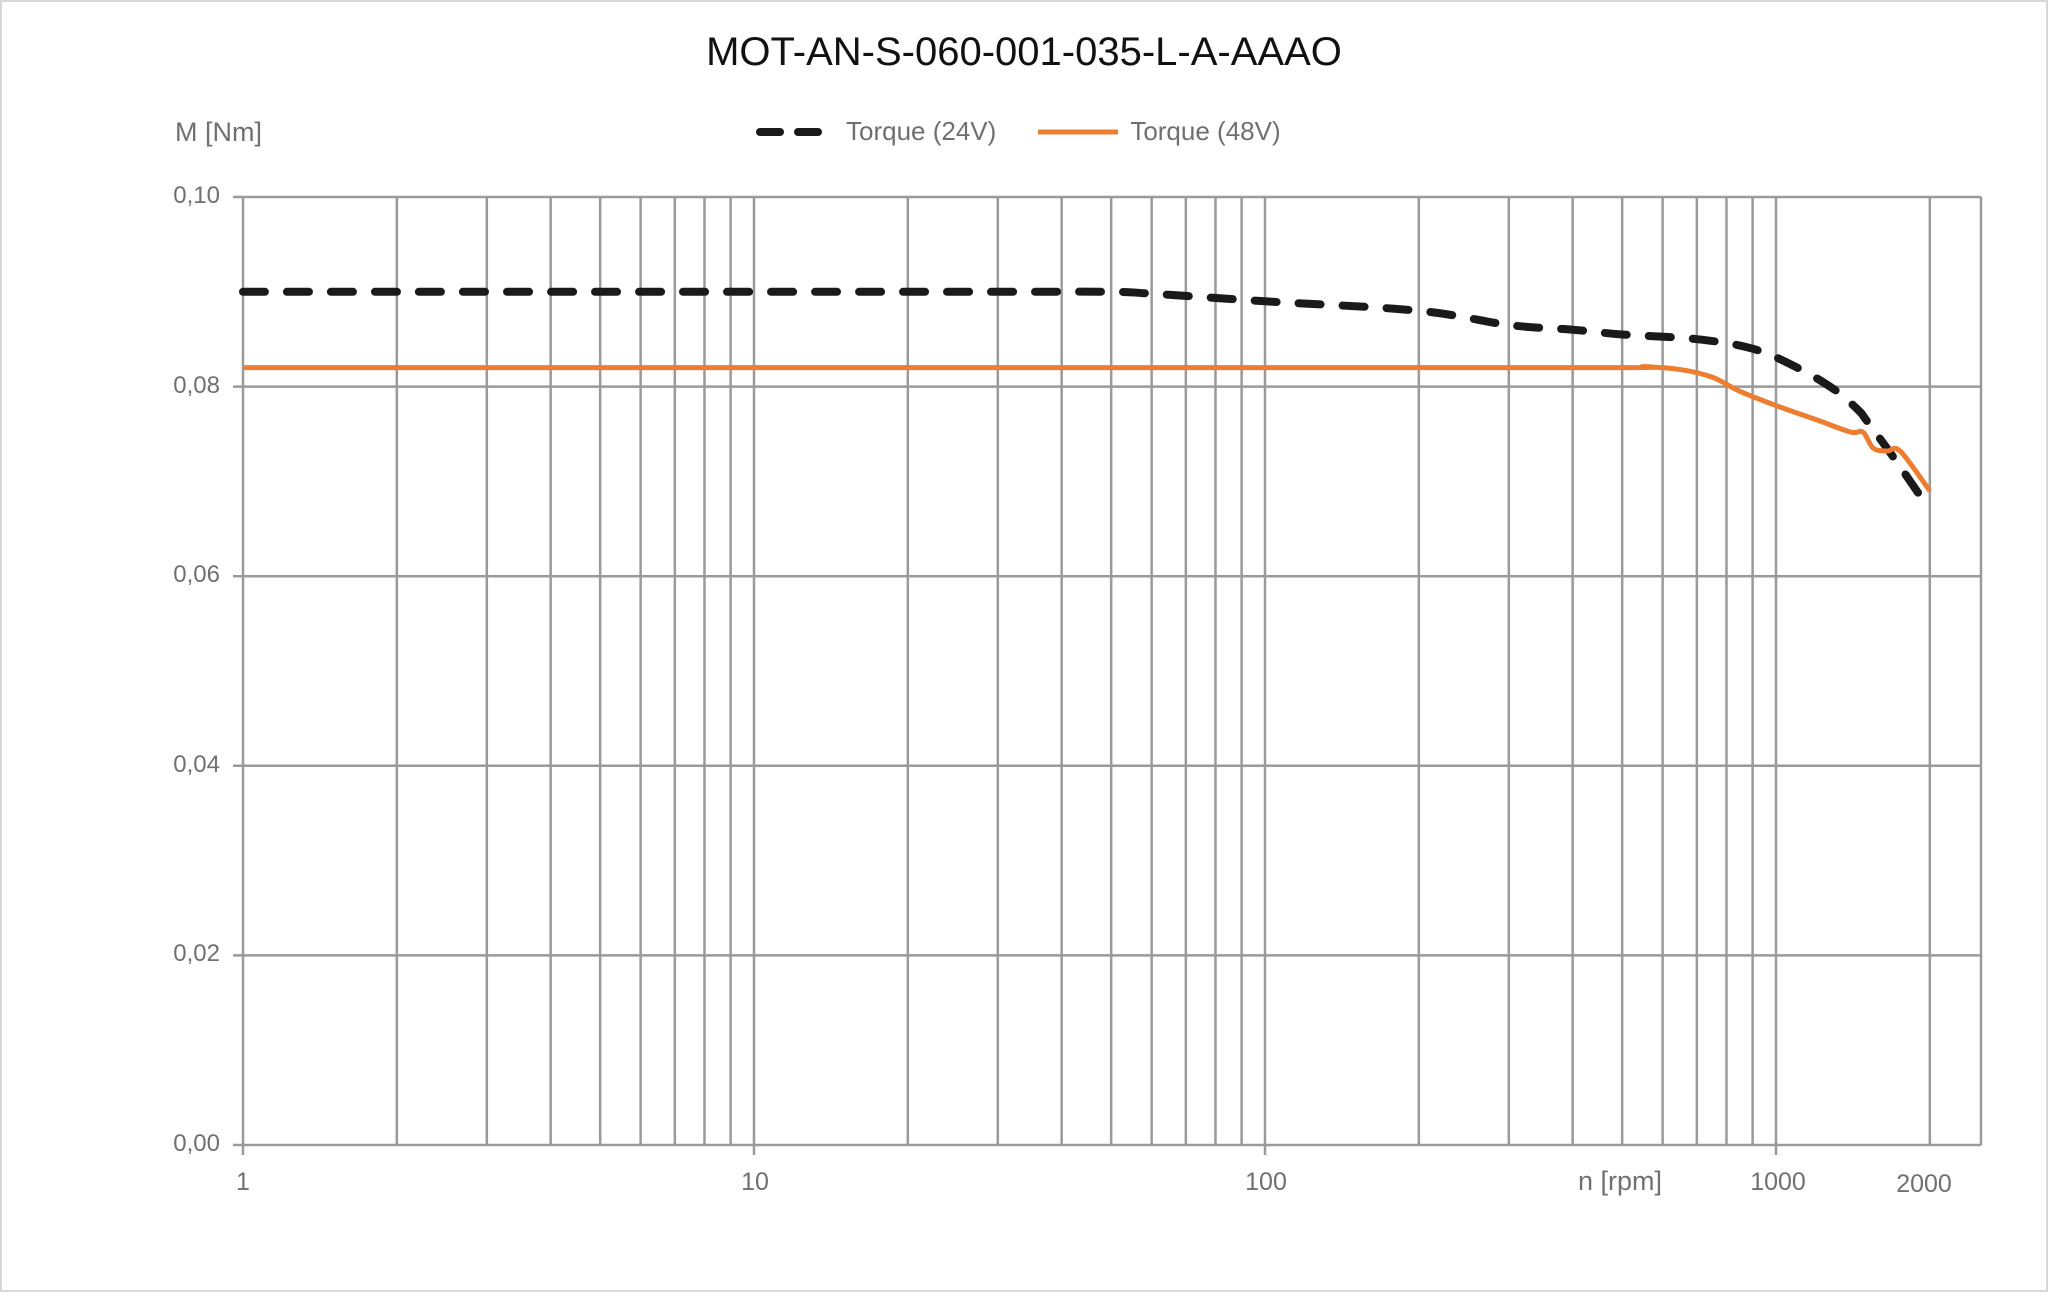 The width and height of the screenshot is (2048, 1292). Describe the element at coordinates (196, 574) in the screenshot. I see `y-tick: 0,06` at that location.